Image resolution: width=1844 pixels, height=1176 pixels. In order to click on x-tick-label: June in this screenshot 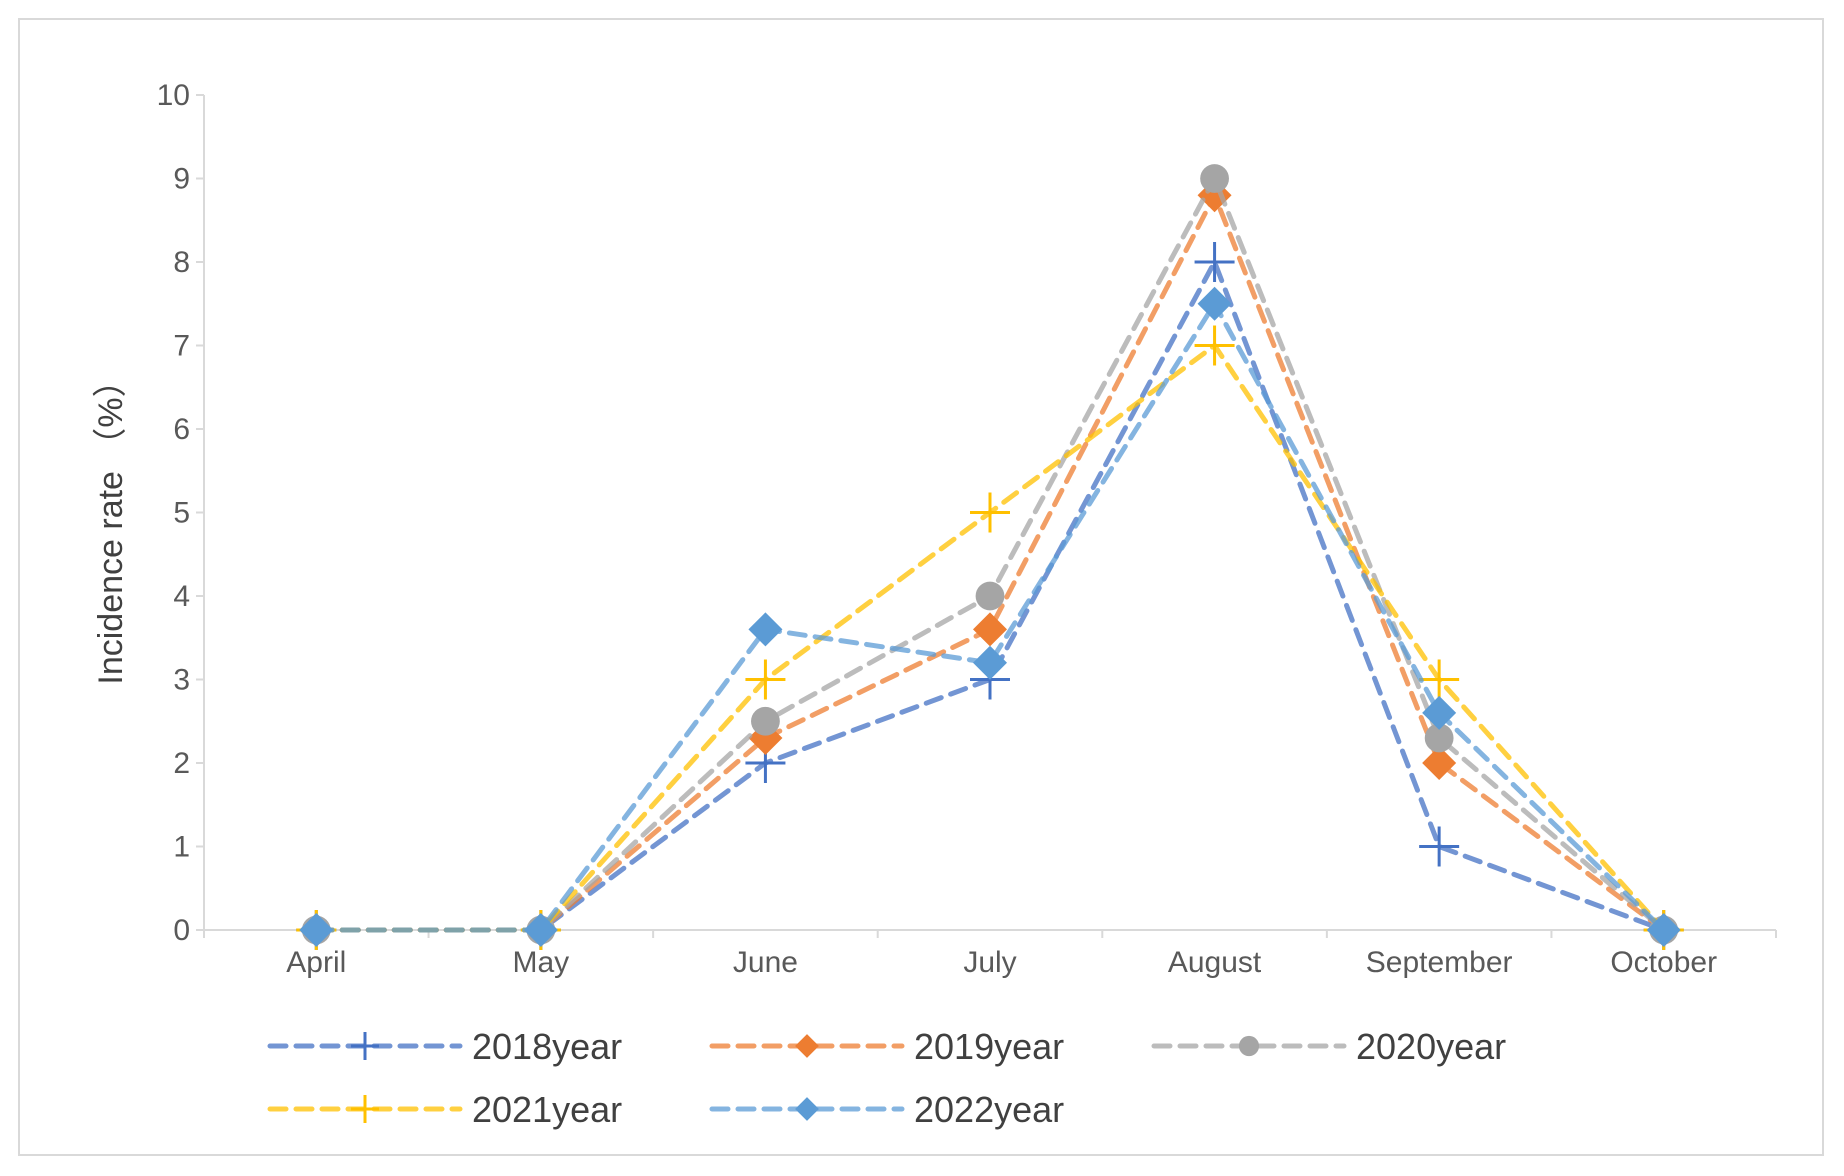, I will do `click(765, 962)`.